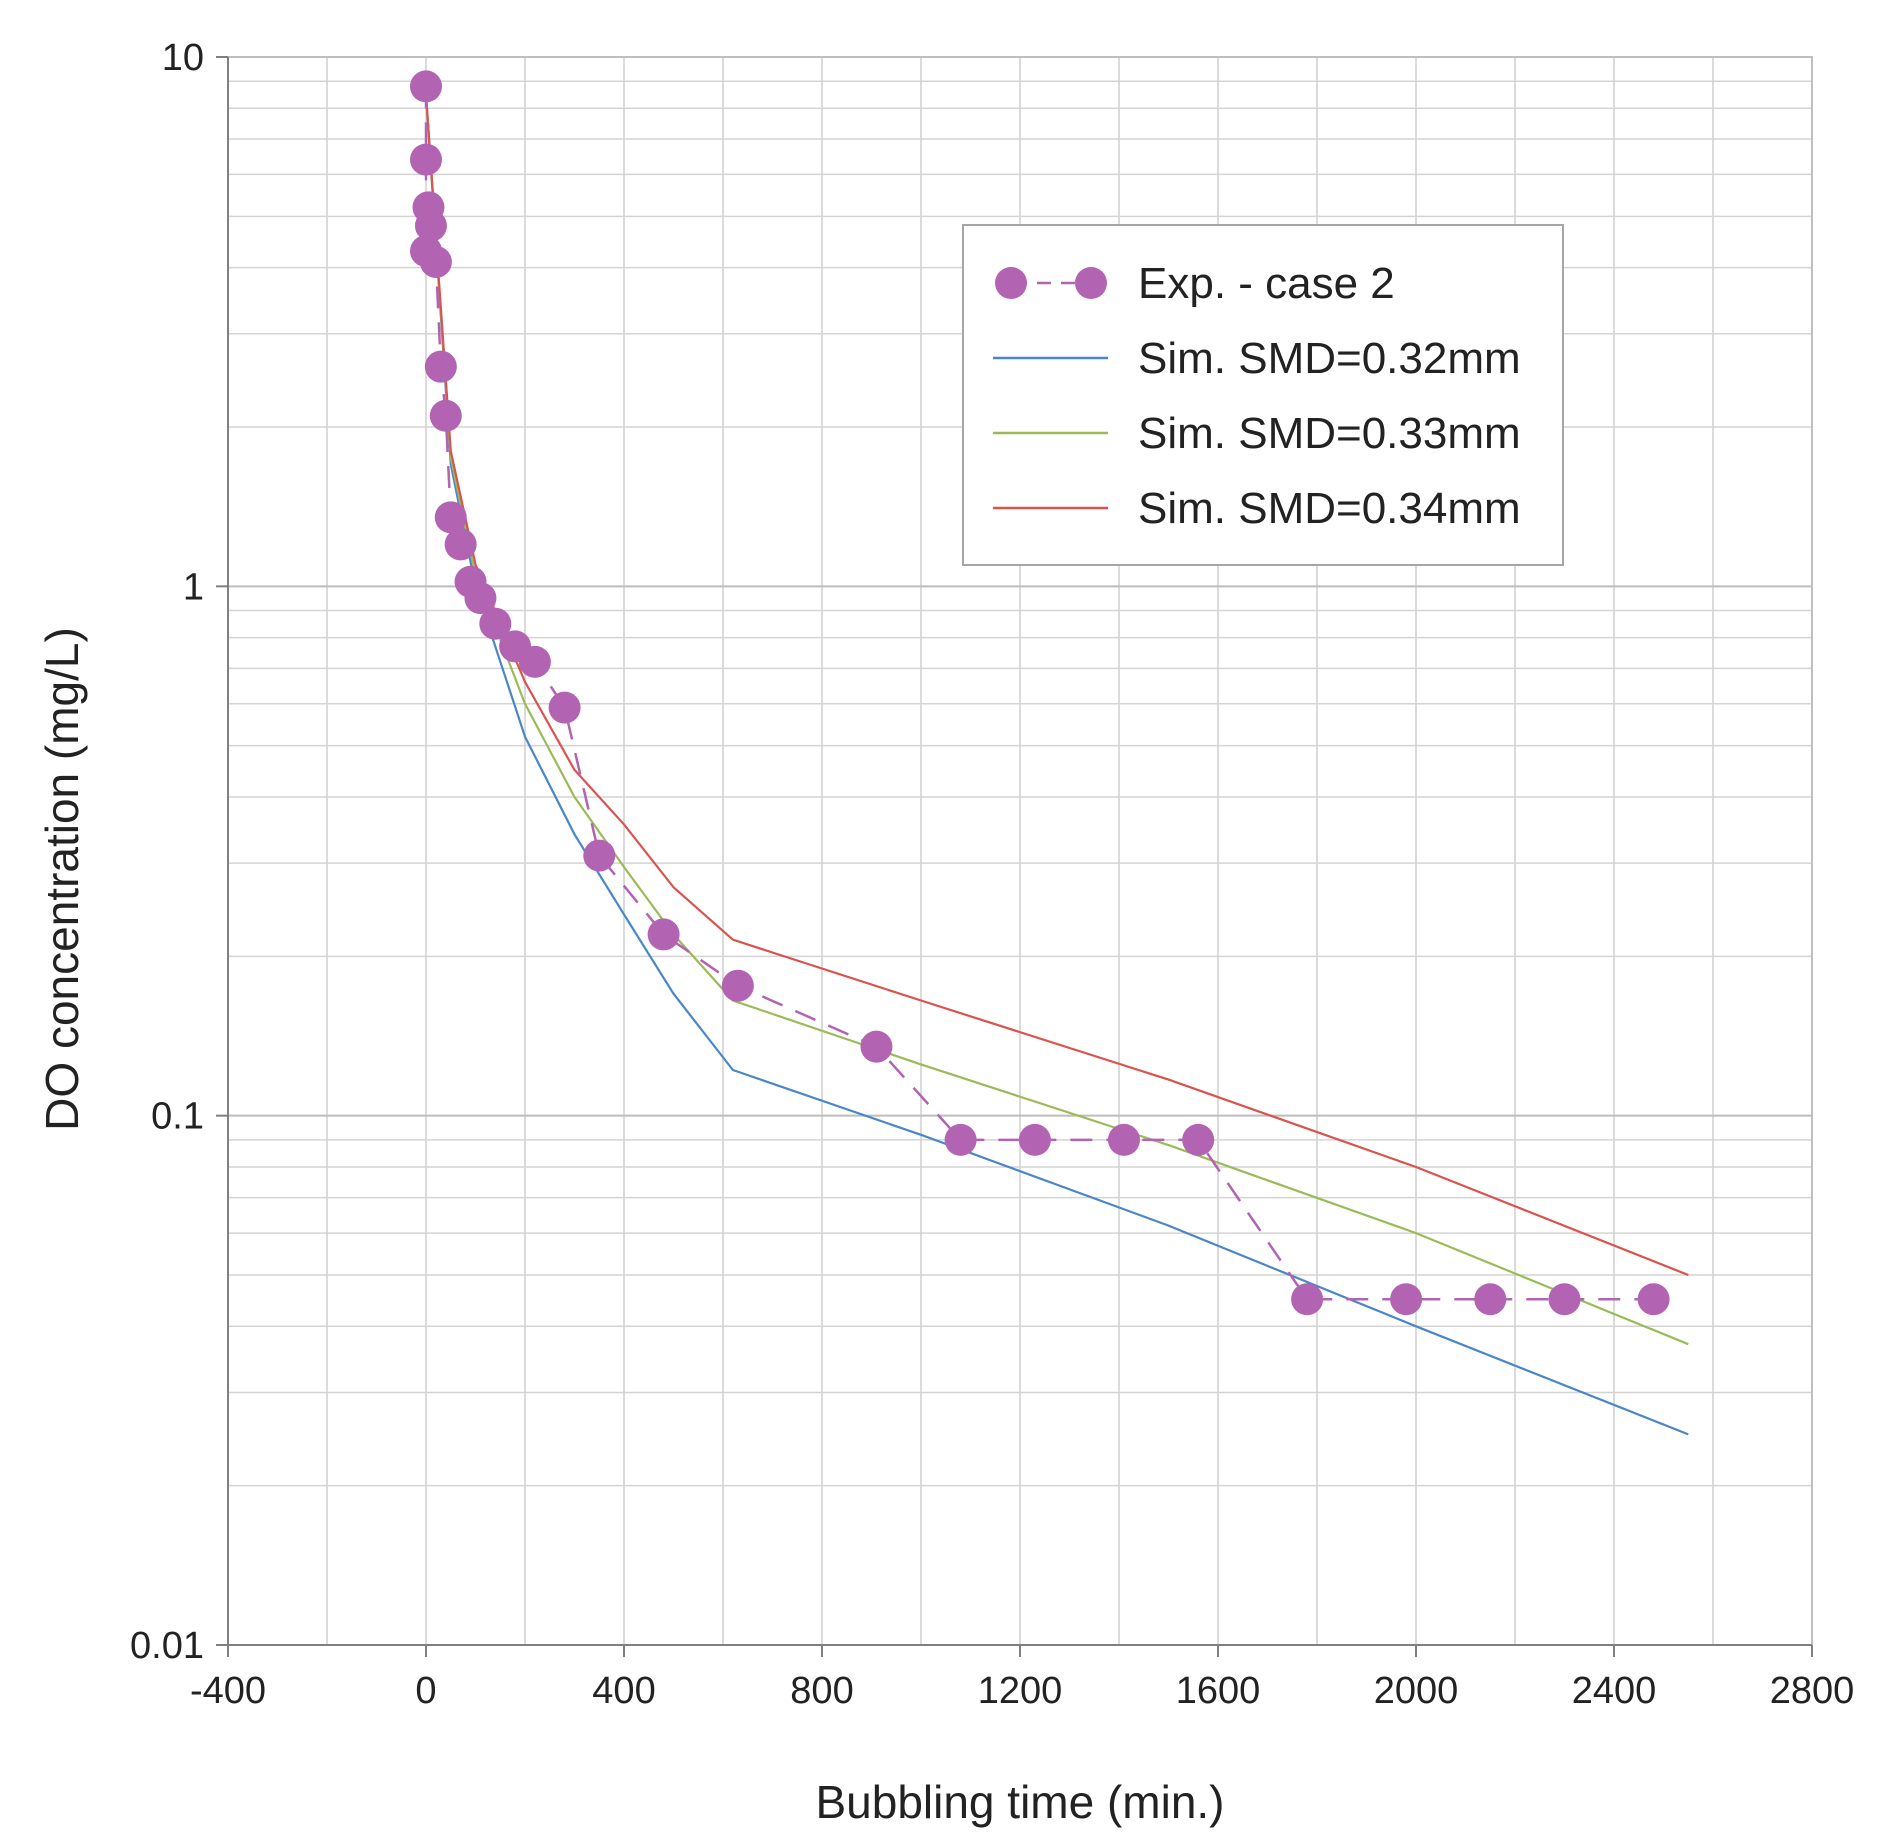 The height and width of the screenshot is (1845, 1882). Describe the element at coordinates (177, 1117) in the screenshot. I see `y-tick-label: 0.1` at that location.